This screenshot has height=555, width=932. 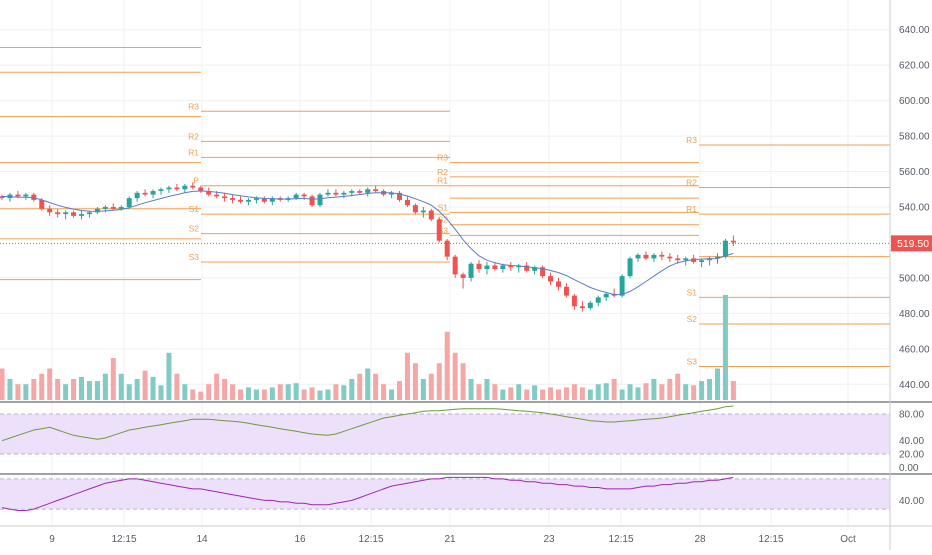 What do you see at coordinates (691, 140) in the screenshot?
I see `pivot-level-label: R3` at bounding box center [691, 140].